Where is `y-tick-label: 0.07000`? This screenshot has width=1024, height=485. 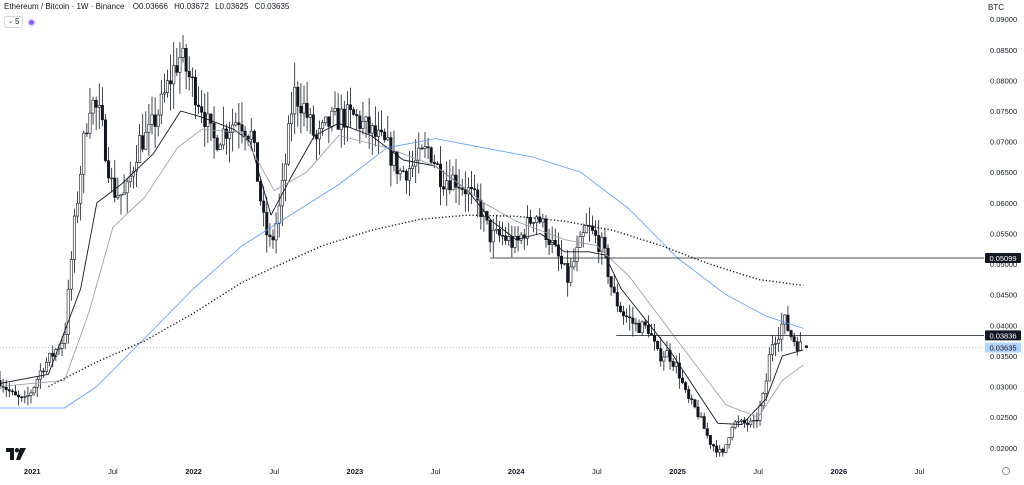 y-tick-label: 0.07000 is located at coordinates (1003, 142).